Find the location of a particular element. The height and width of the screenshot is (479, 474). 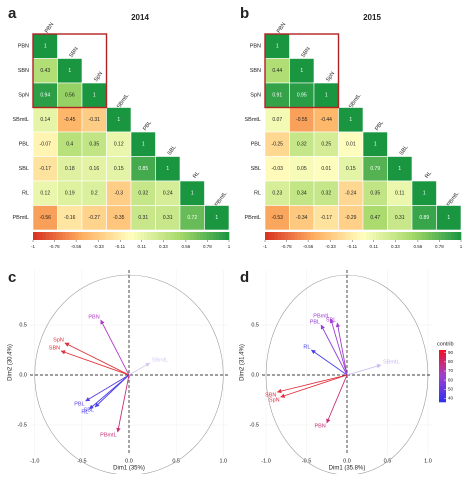

cell-value: -0.27 is located at coordinates (95, 218).